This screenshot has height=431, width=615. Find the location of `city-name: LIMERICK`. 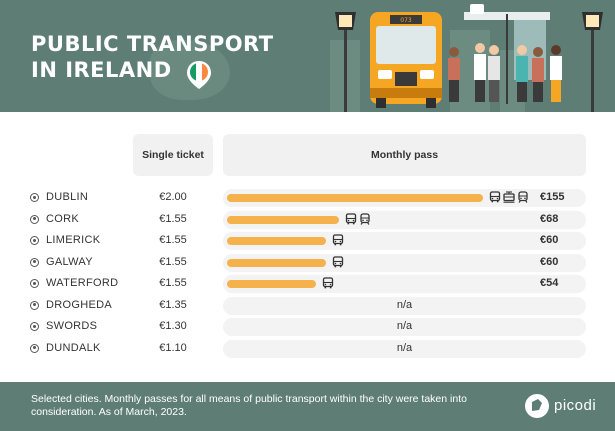

city-name: LIMERICK is located at coordinates (73, 240).